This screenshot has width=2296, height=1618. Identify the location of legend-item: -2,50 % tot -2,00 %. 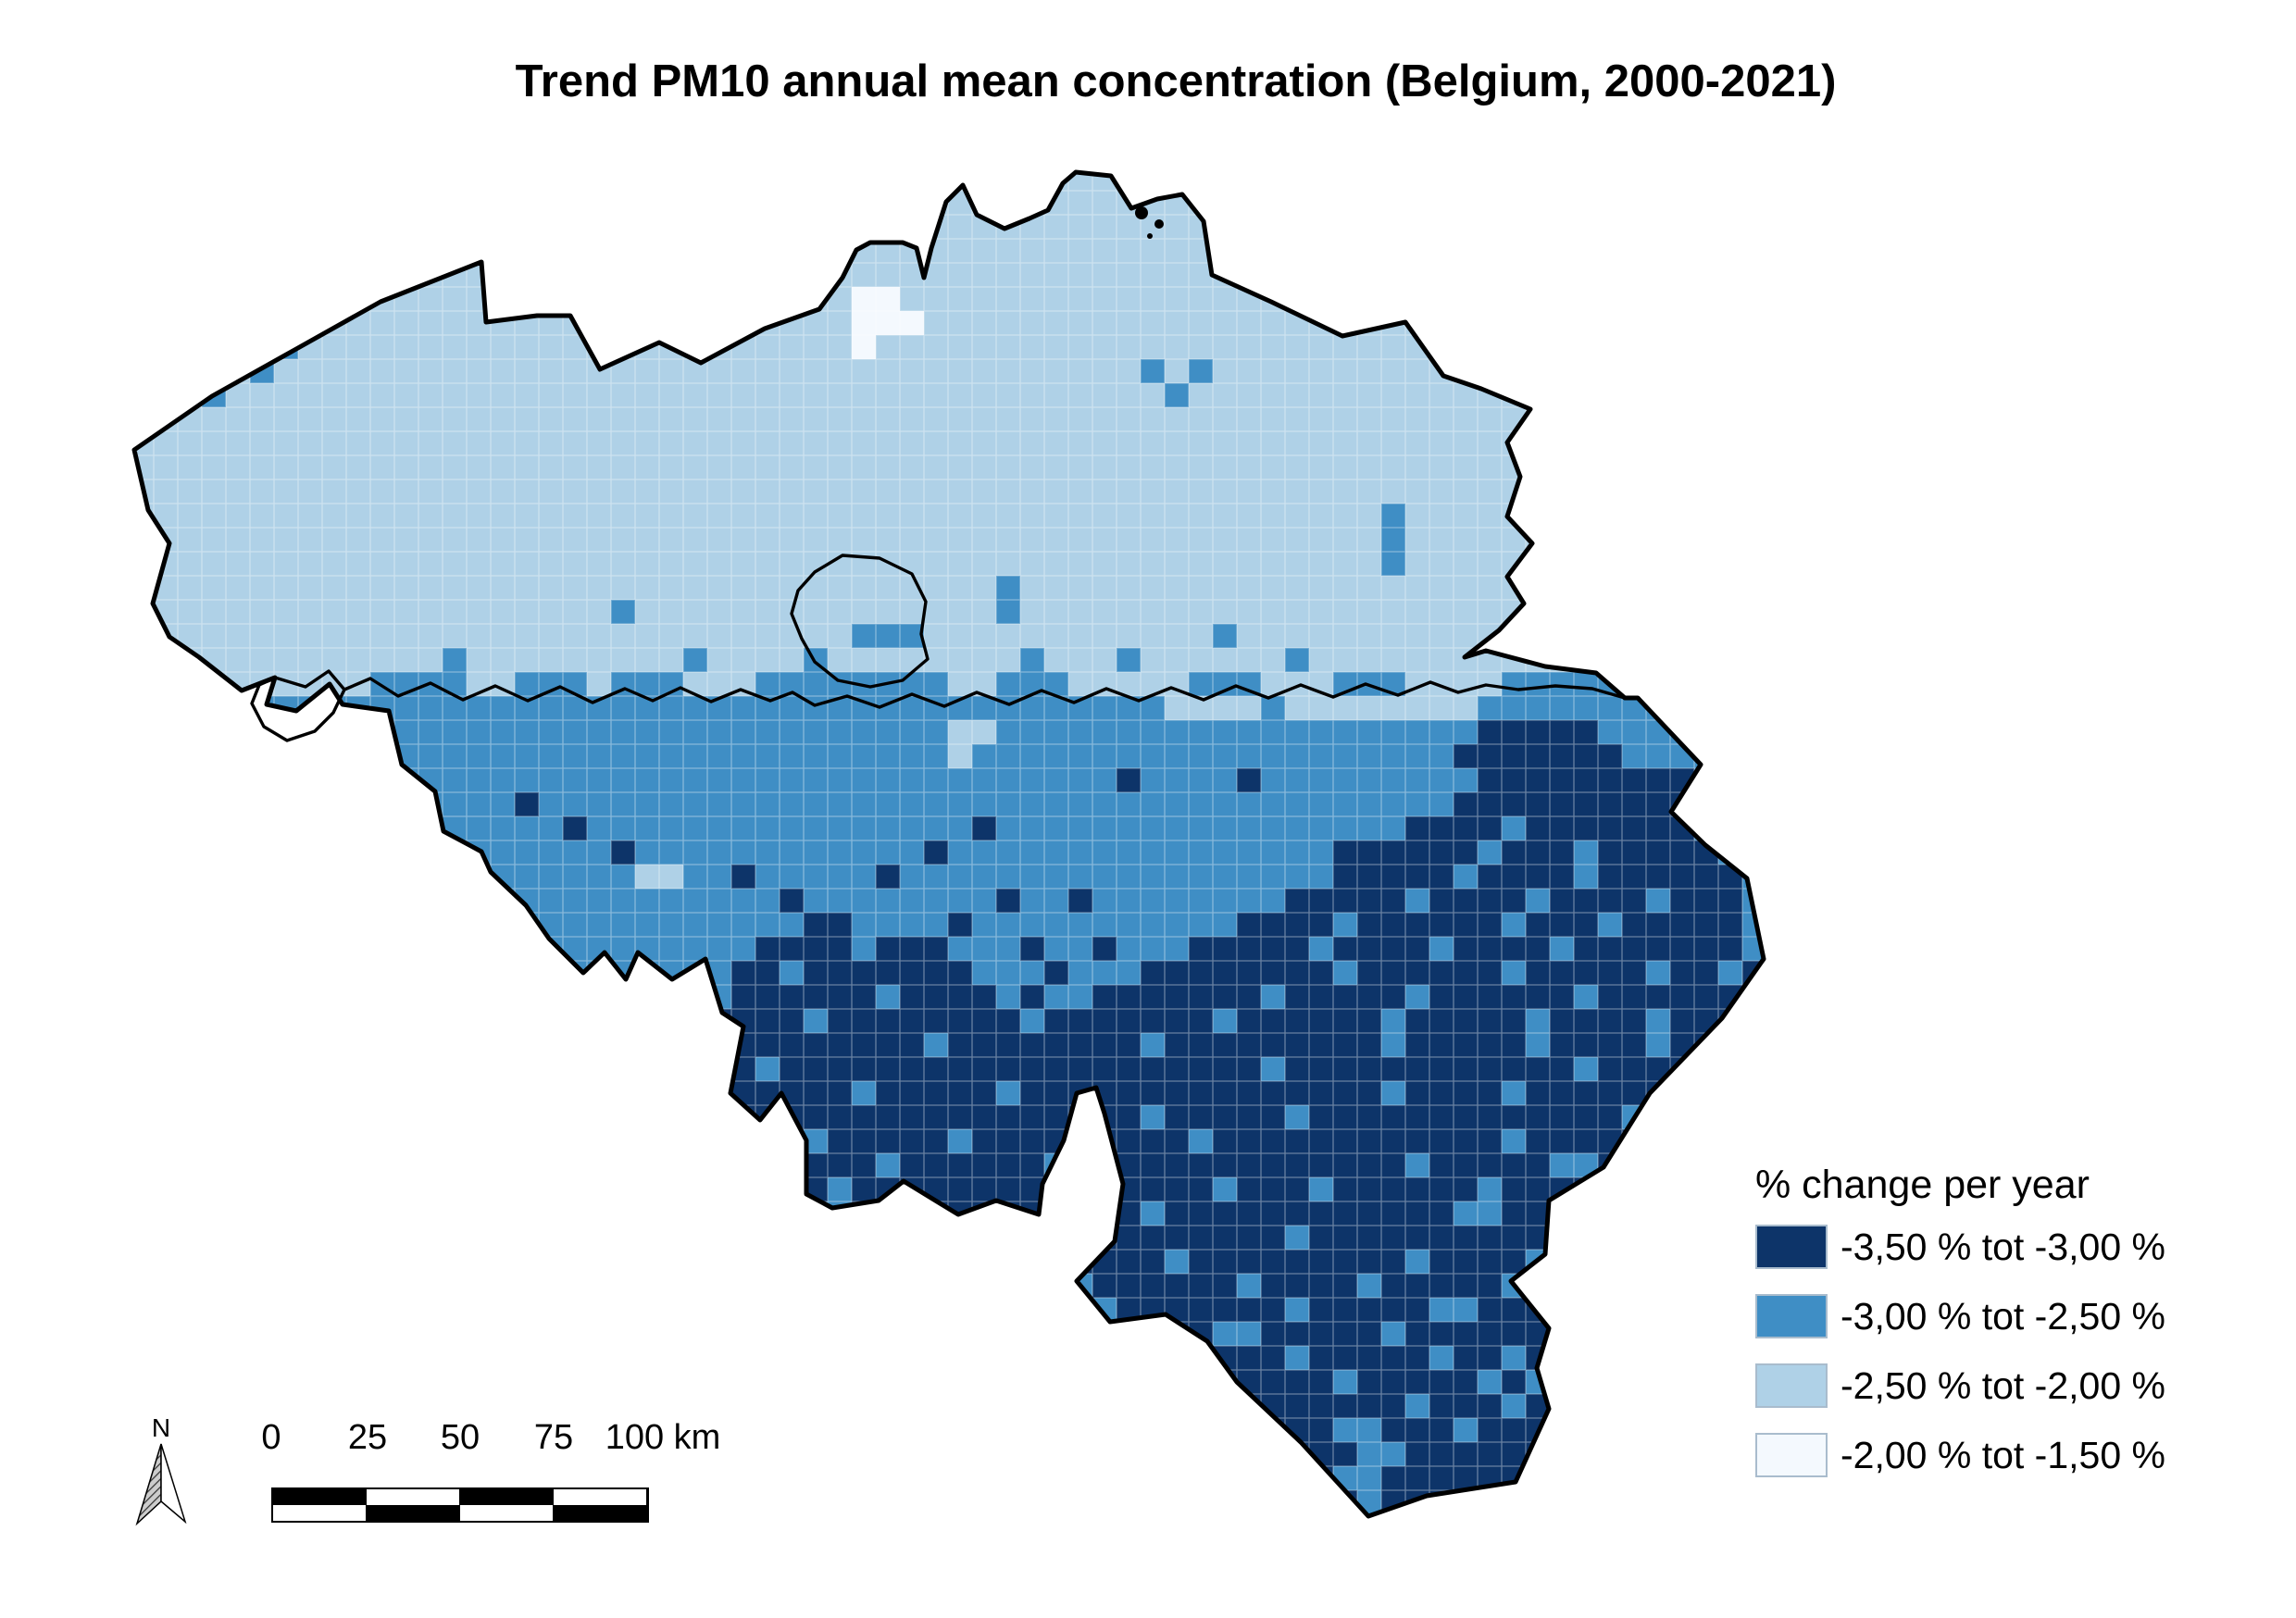
(1960, 1385).